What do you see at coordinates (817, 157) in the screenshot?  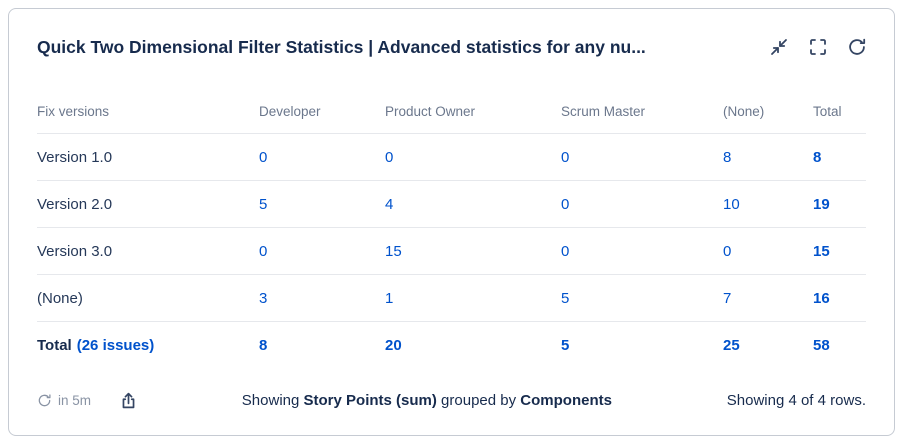 I see `row-total-link: 8` at bounding box center [817, 157].